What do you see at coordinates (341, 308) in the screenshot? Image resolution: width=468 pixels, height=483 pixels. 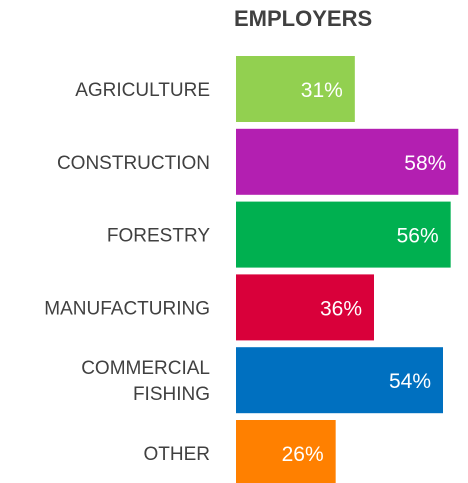 I see `bar-value-label-3: 36%` at bounding box center [341, 308].